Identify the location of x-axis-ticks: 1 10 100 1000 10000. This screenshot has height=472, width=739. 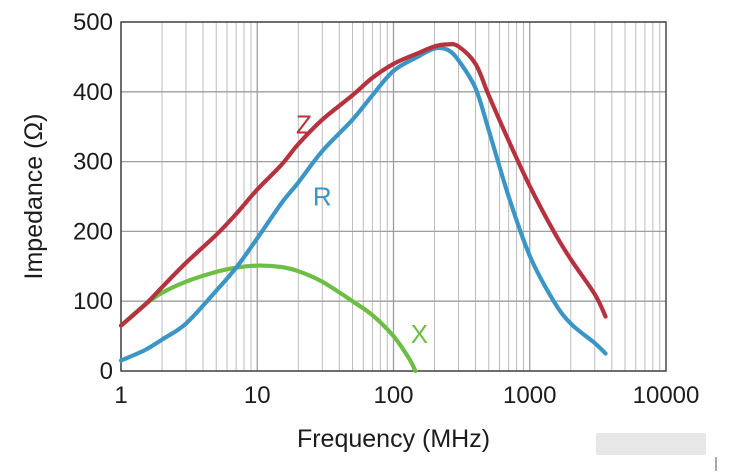
(406, 395).